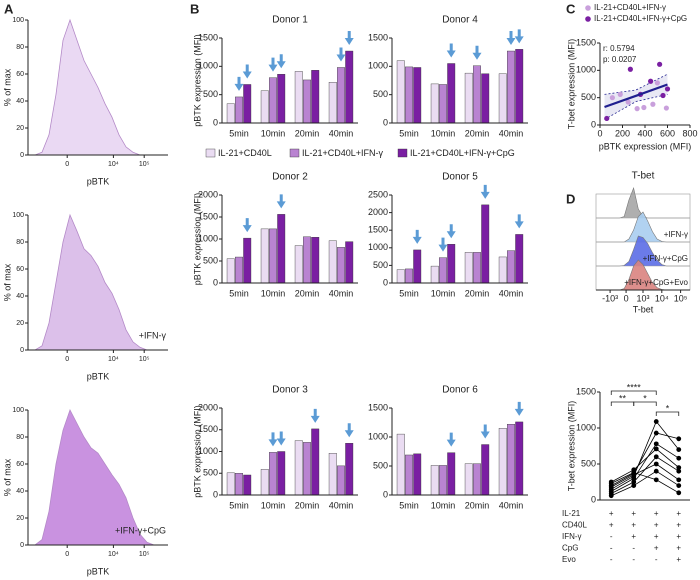 Image resolution: width=700 pixels, height=580 pixels. I want to click on y-tick-label: 80, so click(20, 242).